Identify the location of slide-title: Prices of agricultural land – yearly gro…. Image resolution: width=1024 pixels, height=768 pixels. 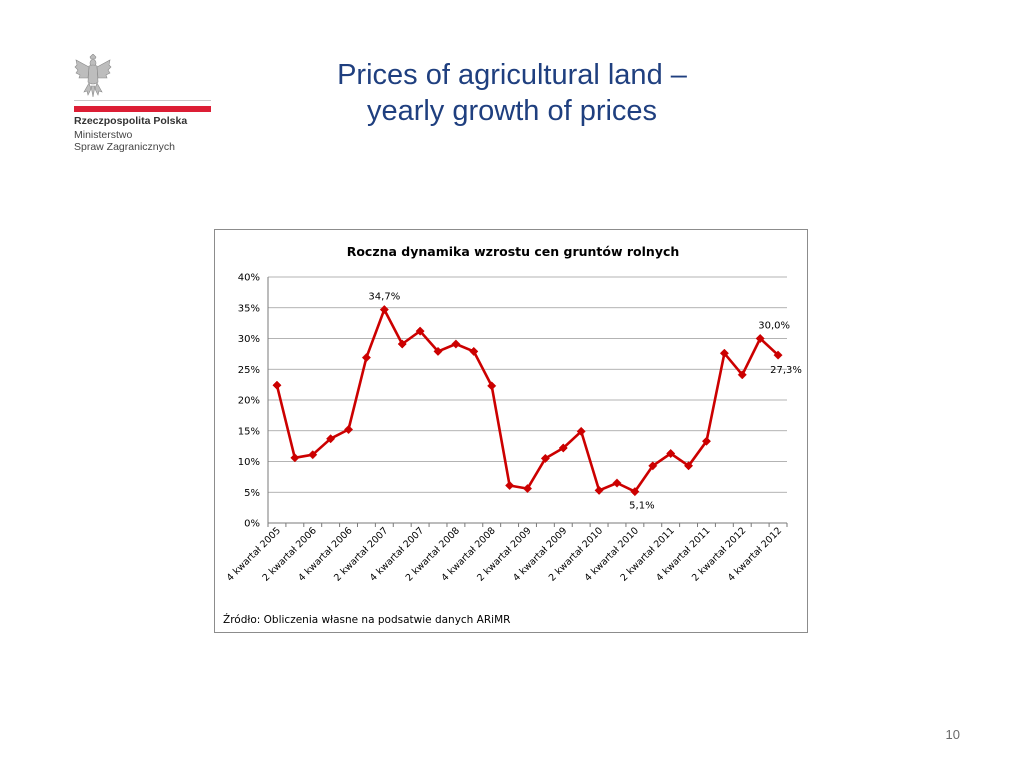
(512, 93).